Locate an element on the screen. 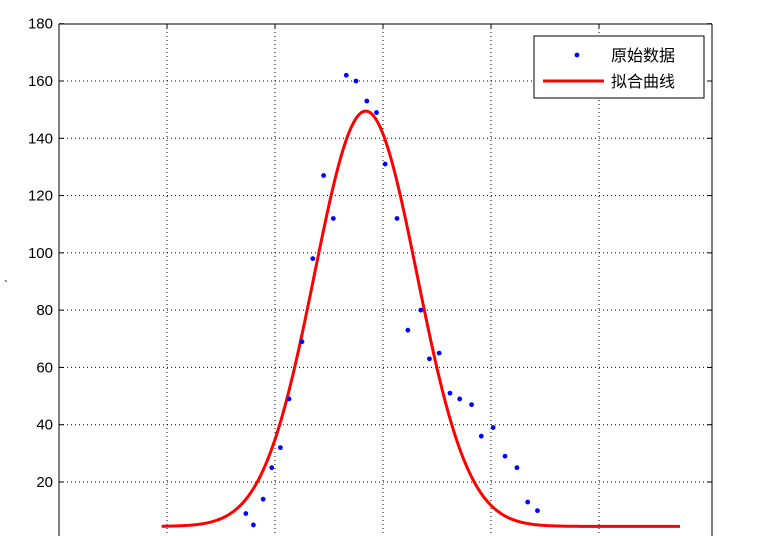 This screenshot has width=758, height=536. y-tick-label: 180 is located at coordinates (40, 24).